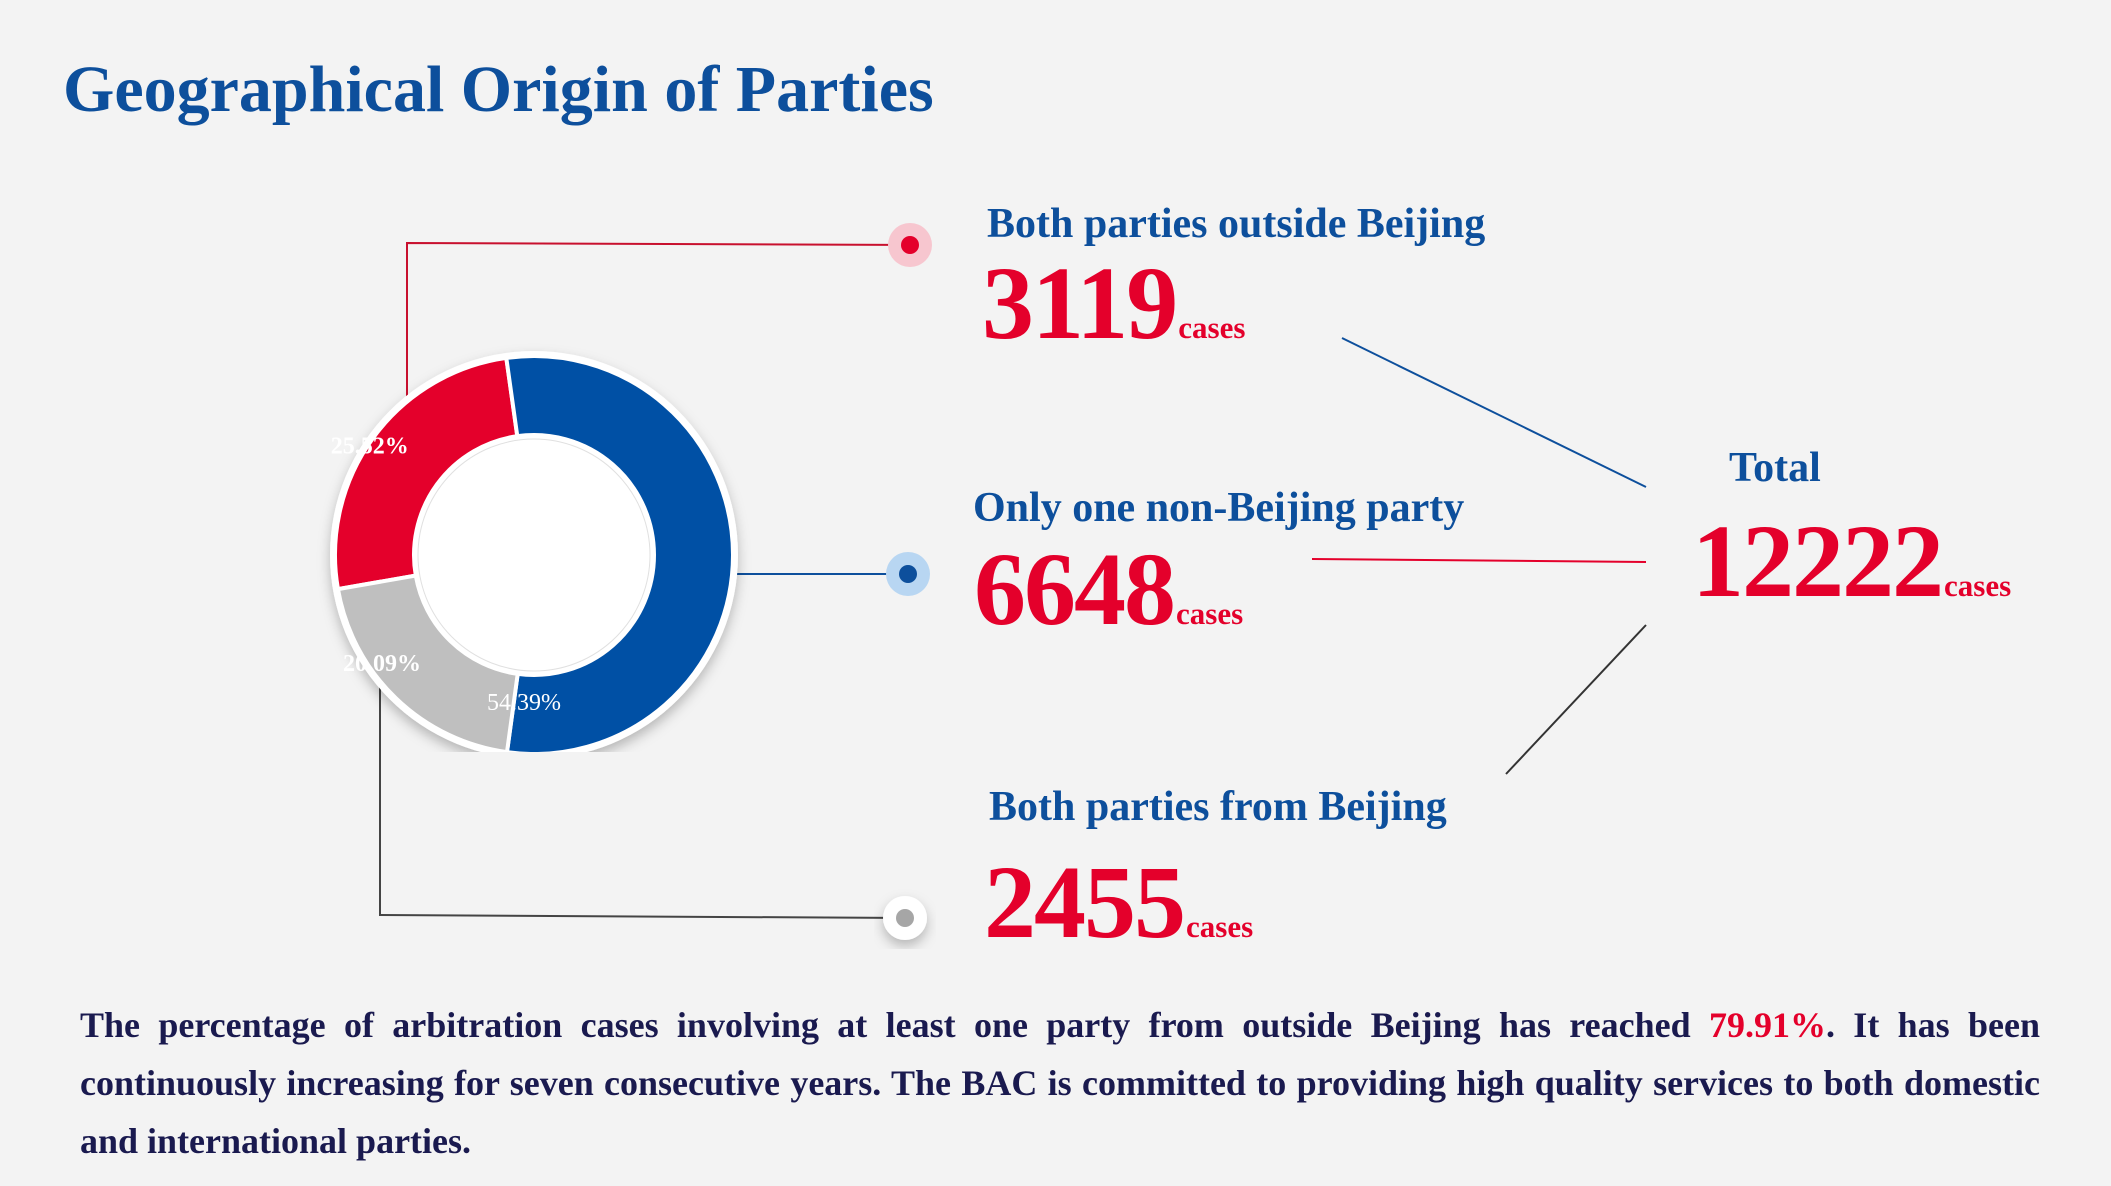  Describe the element at coordinates (1210, 613) in the screenshot. I see `label-one-unit: cases` at that location.